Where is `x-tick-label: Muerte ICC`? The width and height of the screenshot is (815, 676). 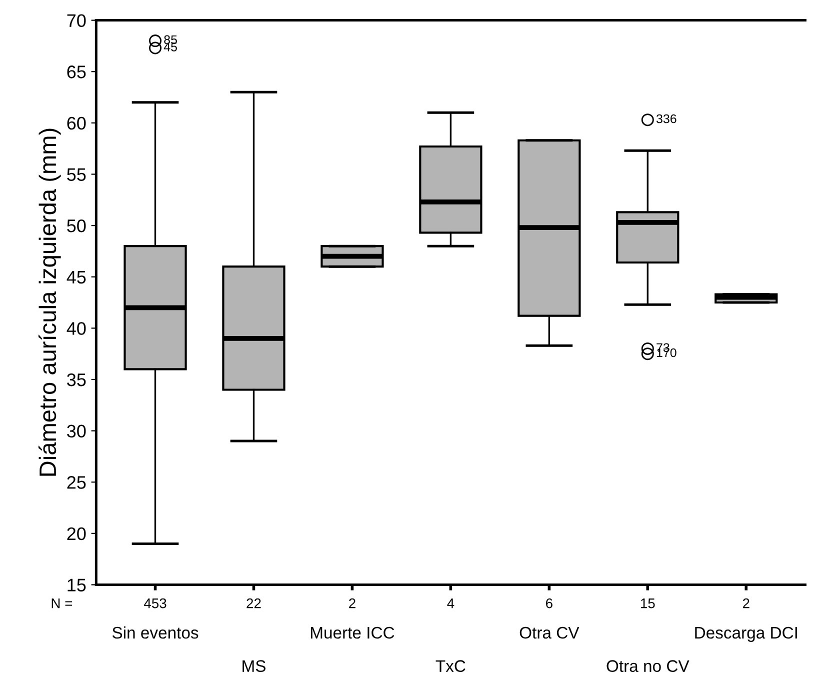
x-tick-label: Muerte ICC is located at coordinates (352, 632).